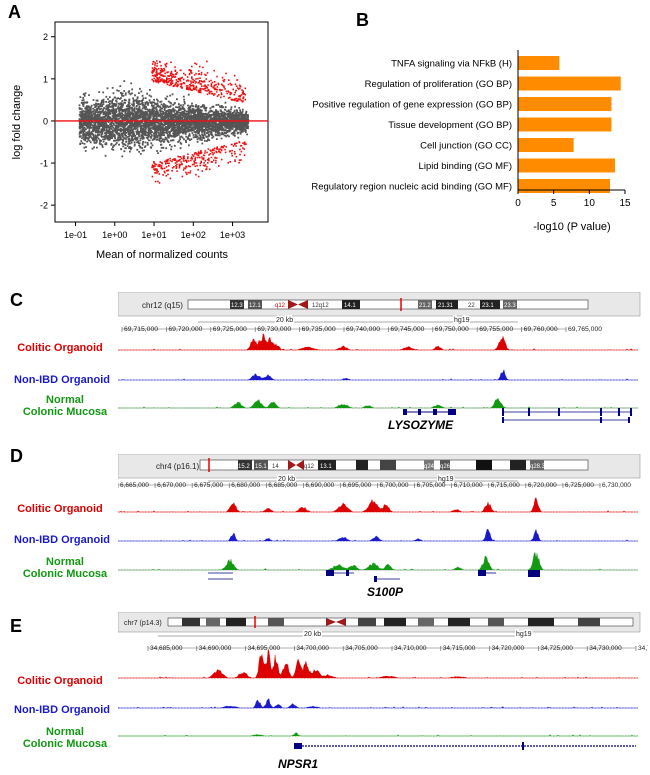  What do you see at coordinates (282, 485) in the screenshot?
I see `ruler-label: 6,685,000` at bounding box center [282, 485].